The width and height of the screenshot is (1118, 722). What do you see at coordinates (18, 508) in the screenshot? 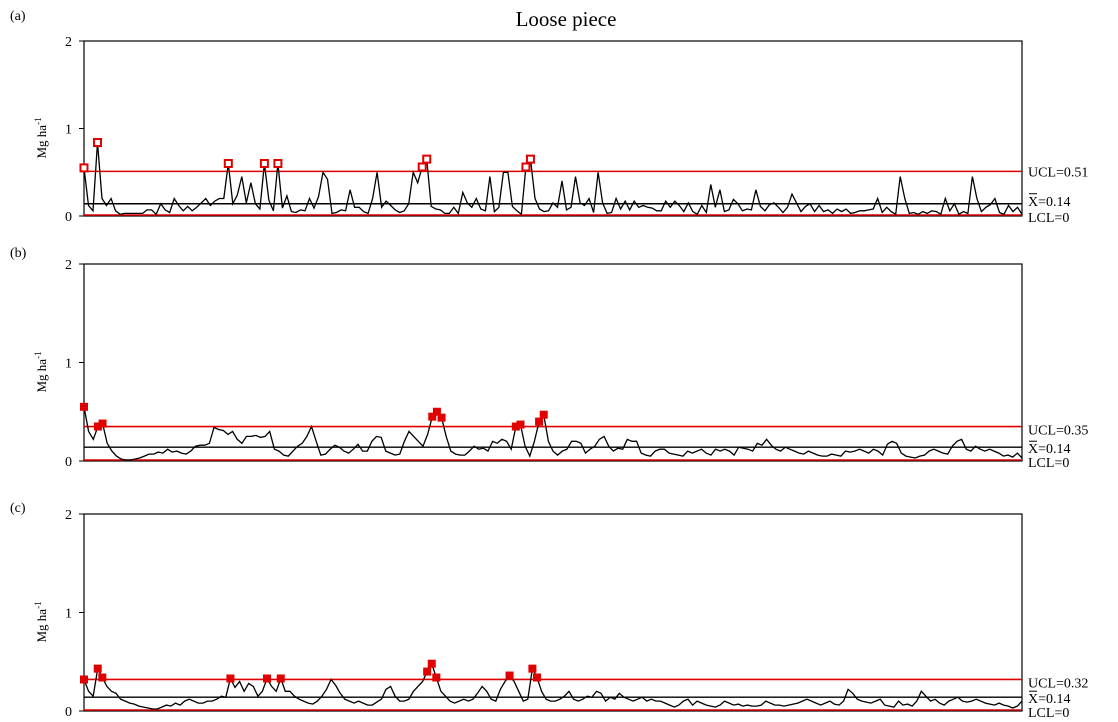
I see `panel-label: (c)` at bounding box center [18, 508].